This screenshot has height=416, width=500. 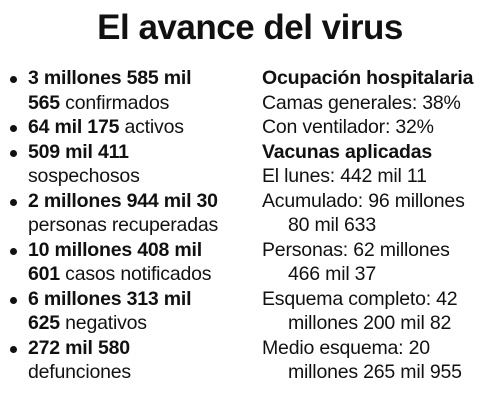 What do you see at coordinates (360, 298) in the screenshot?
I see `esquema-completo: Esquema completo: 42` at bounding box center [360, 298].